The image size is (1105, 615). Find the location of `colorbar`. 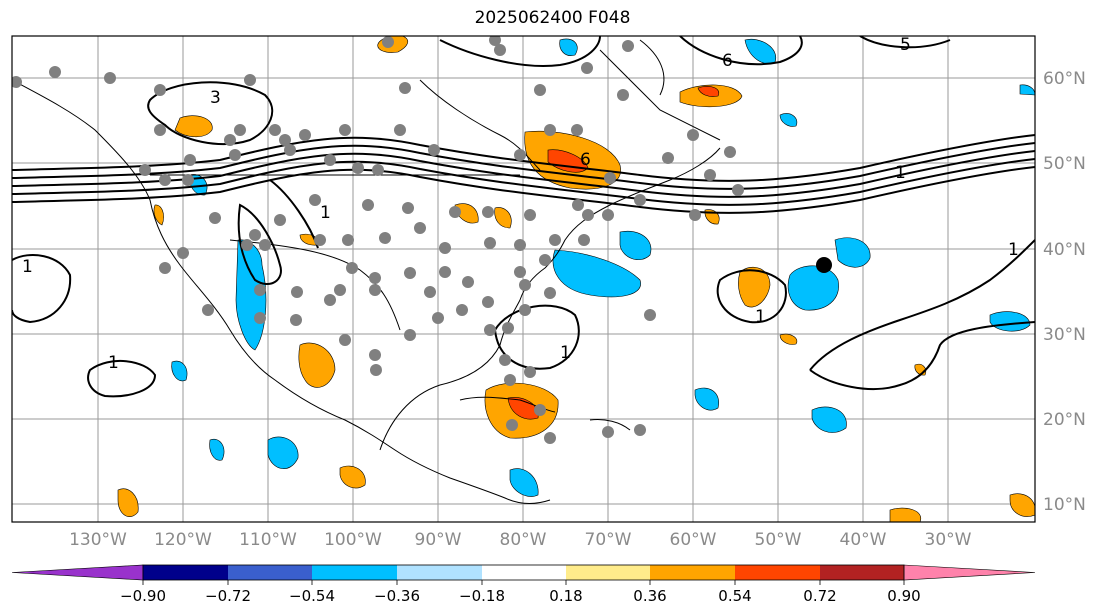

colorbar is located at coordinates (523, 574).